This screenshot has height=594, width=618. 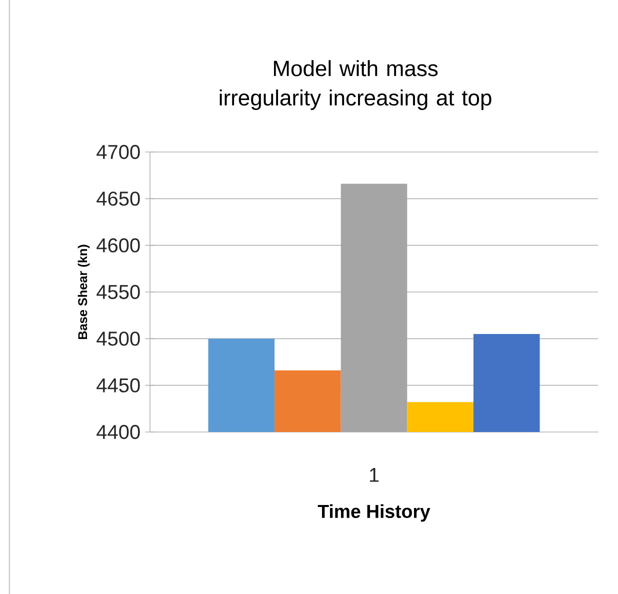 I want to click on y-tick-label: 4550, so click(x=118, y=292).